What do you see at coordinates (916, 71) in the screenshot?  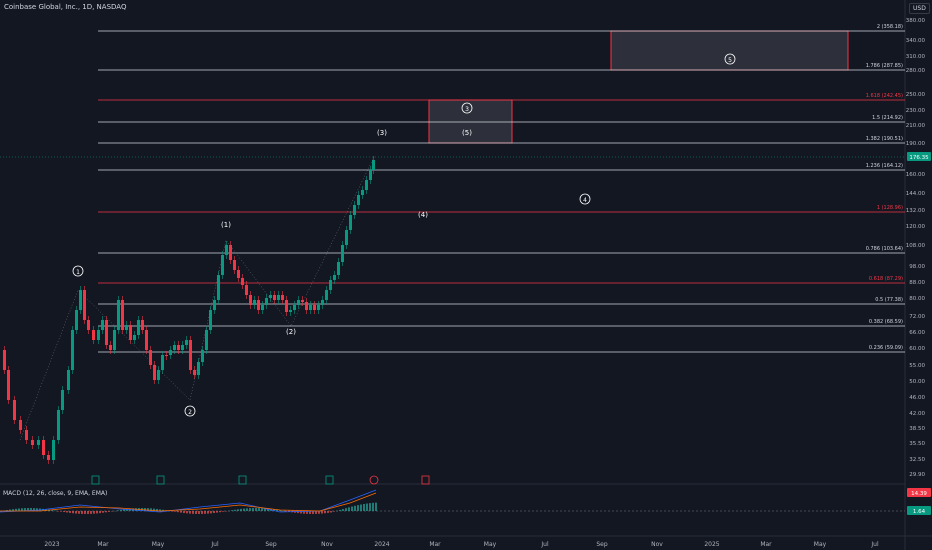 I see `price-tick-label: 280.00` at bounding box center [916, 71].